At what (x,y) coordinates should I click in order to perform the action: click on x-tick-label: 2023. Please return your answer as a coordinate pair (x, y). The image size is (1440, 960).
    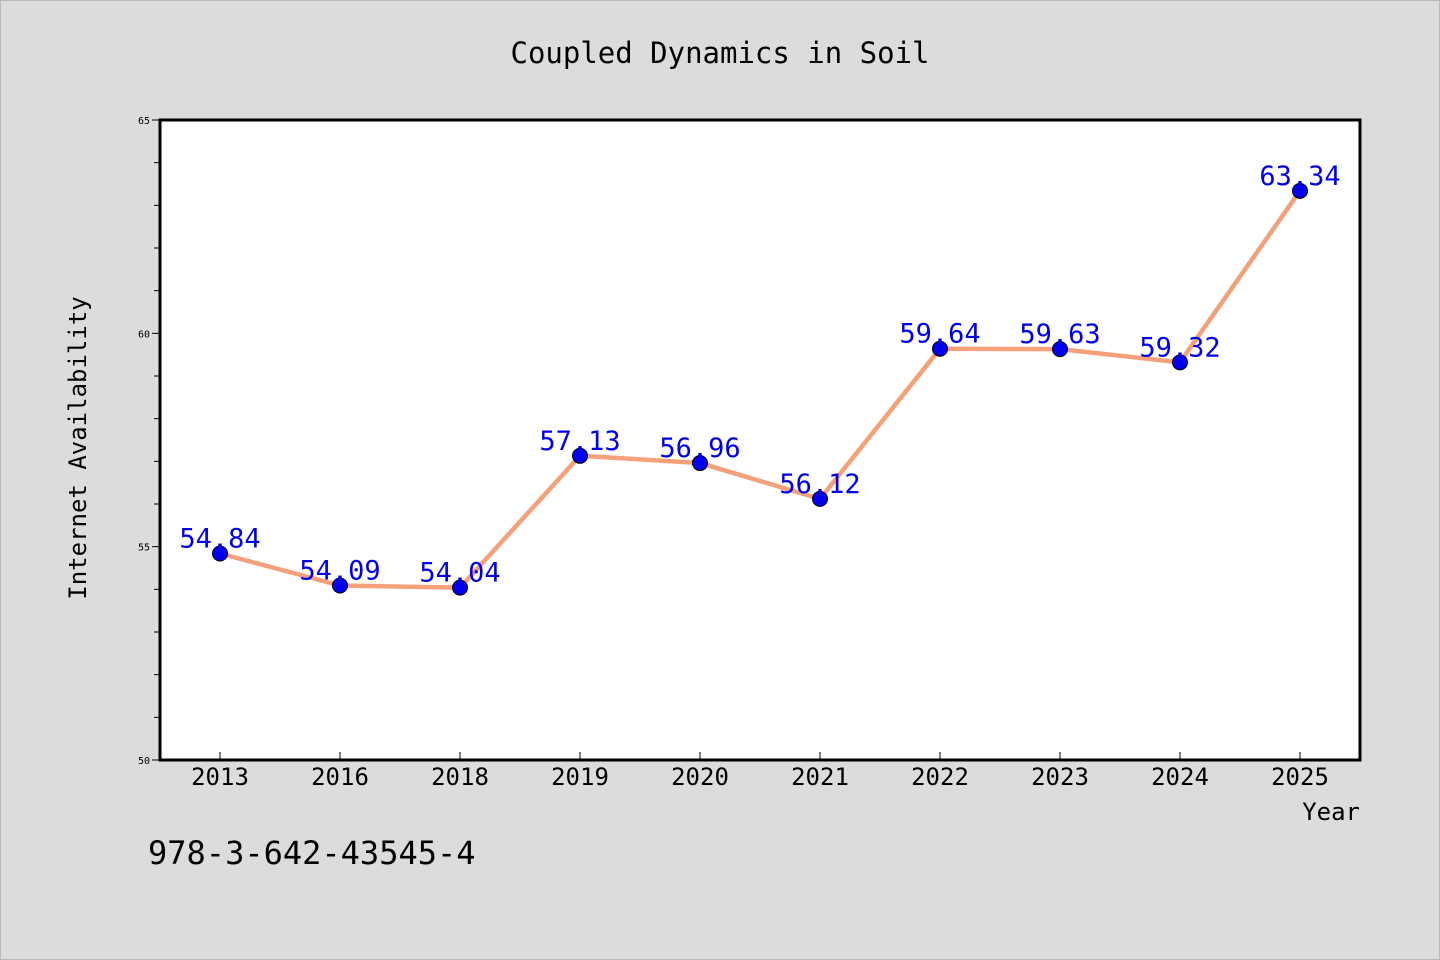
    Looking at the image, I should click on (1060, 777).